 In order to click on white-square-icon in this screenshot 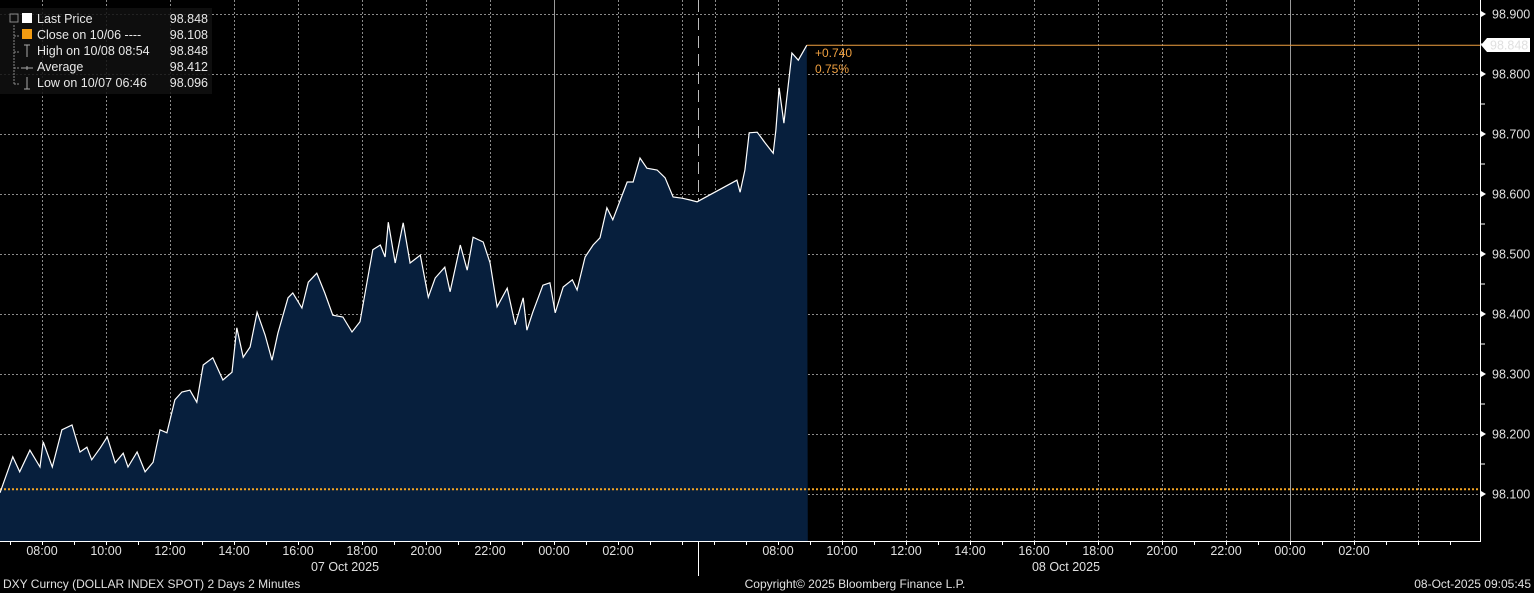, I will do `click(27, 18)`.